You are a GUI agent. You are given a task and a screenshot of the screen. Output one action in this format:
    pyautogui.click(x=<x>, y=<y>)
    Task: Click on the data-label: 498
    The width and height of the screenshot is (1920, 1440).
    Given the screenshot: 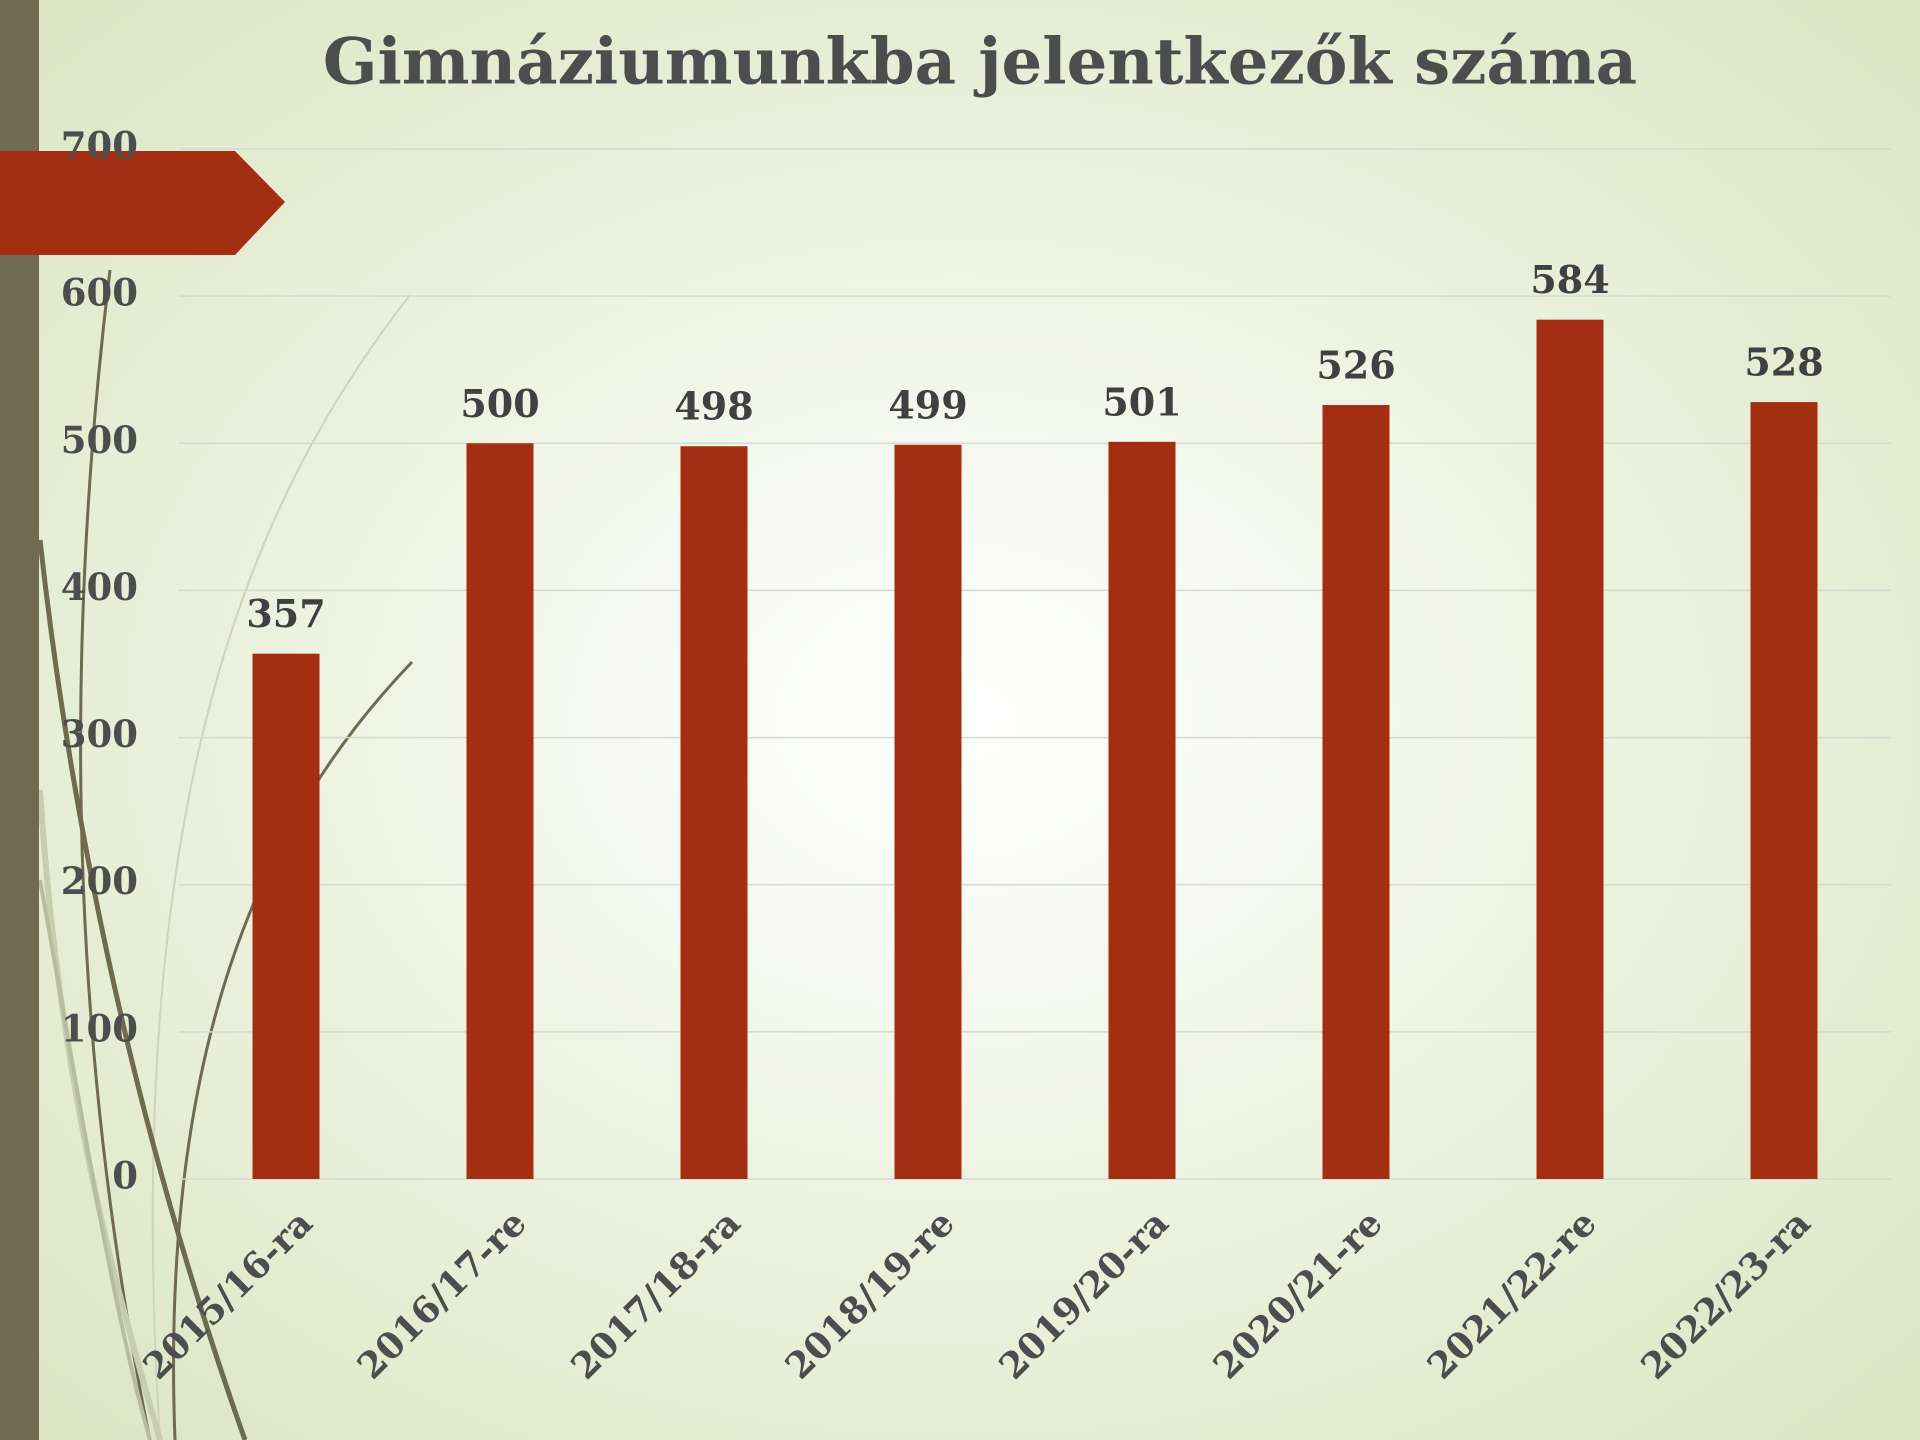 What is the action you would take?
    pyautogui.click(x=713, y=406)
    